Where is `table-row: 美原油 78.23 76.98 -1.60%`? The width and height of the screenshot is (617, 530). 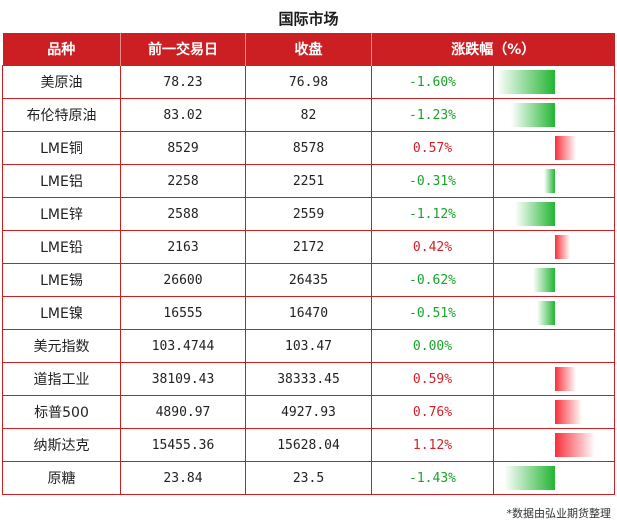 table-row: 美原油 78.23 76.98 -1.60% is located at coordinates (308, 82).